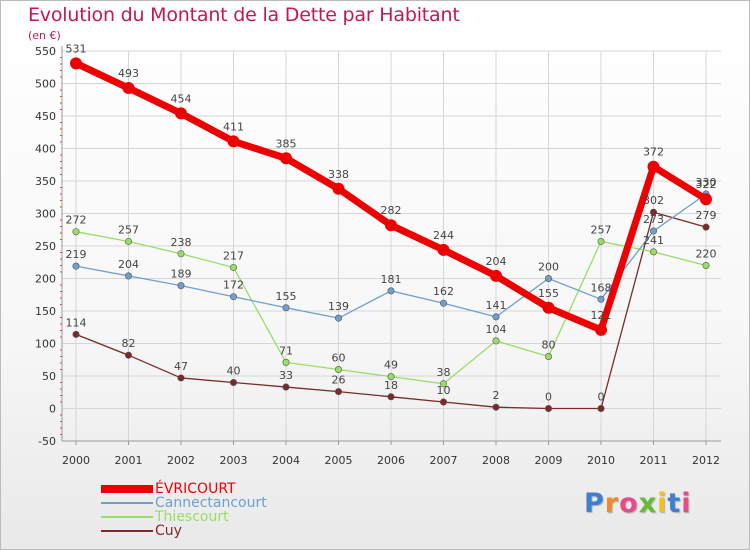 The image size is (750, 550). Describe the element at coordinates (339, 380) in the screenshot. I see `data-label: 26` at that location.